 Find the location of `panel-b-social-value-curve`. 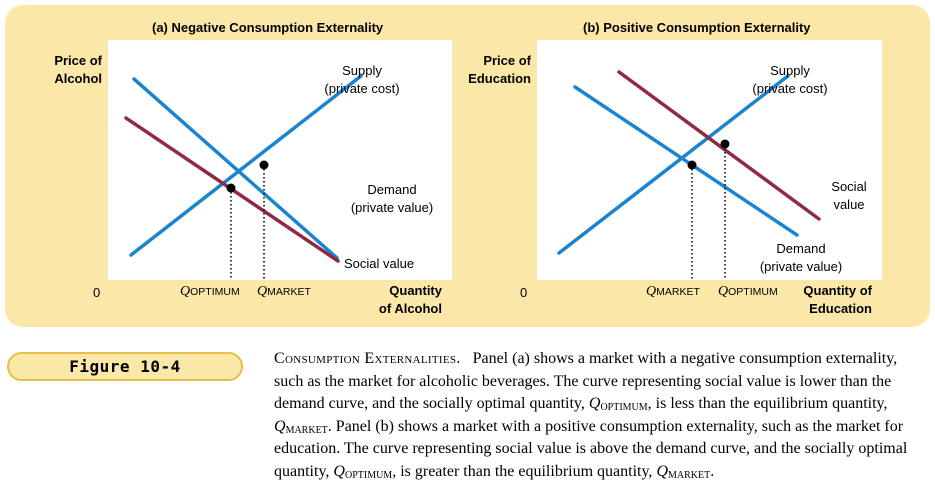

panel-b-social-value-curve is located at coordinates (719, 145).